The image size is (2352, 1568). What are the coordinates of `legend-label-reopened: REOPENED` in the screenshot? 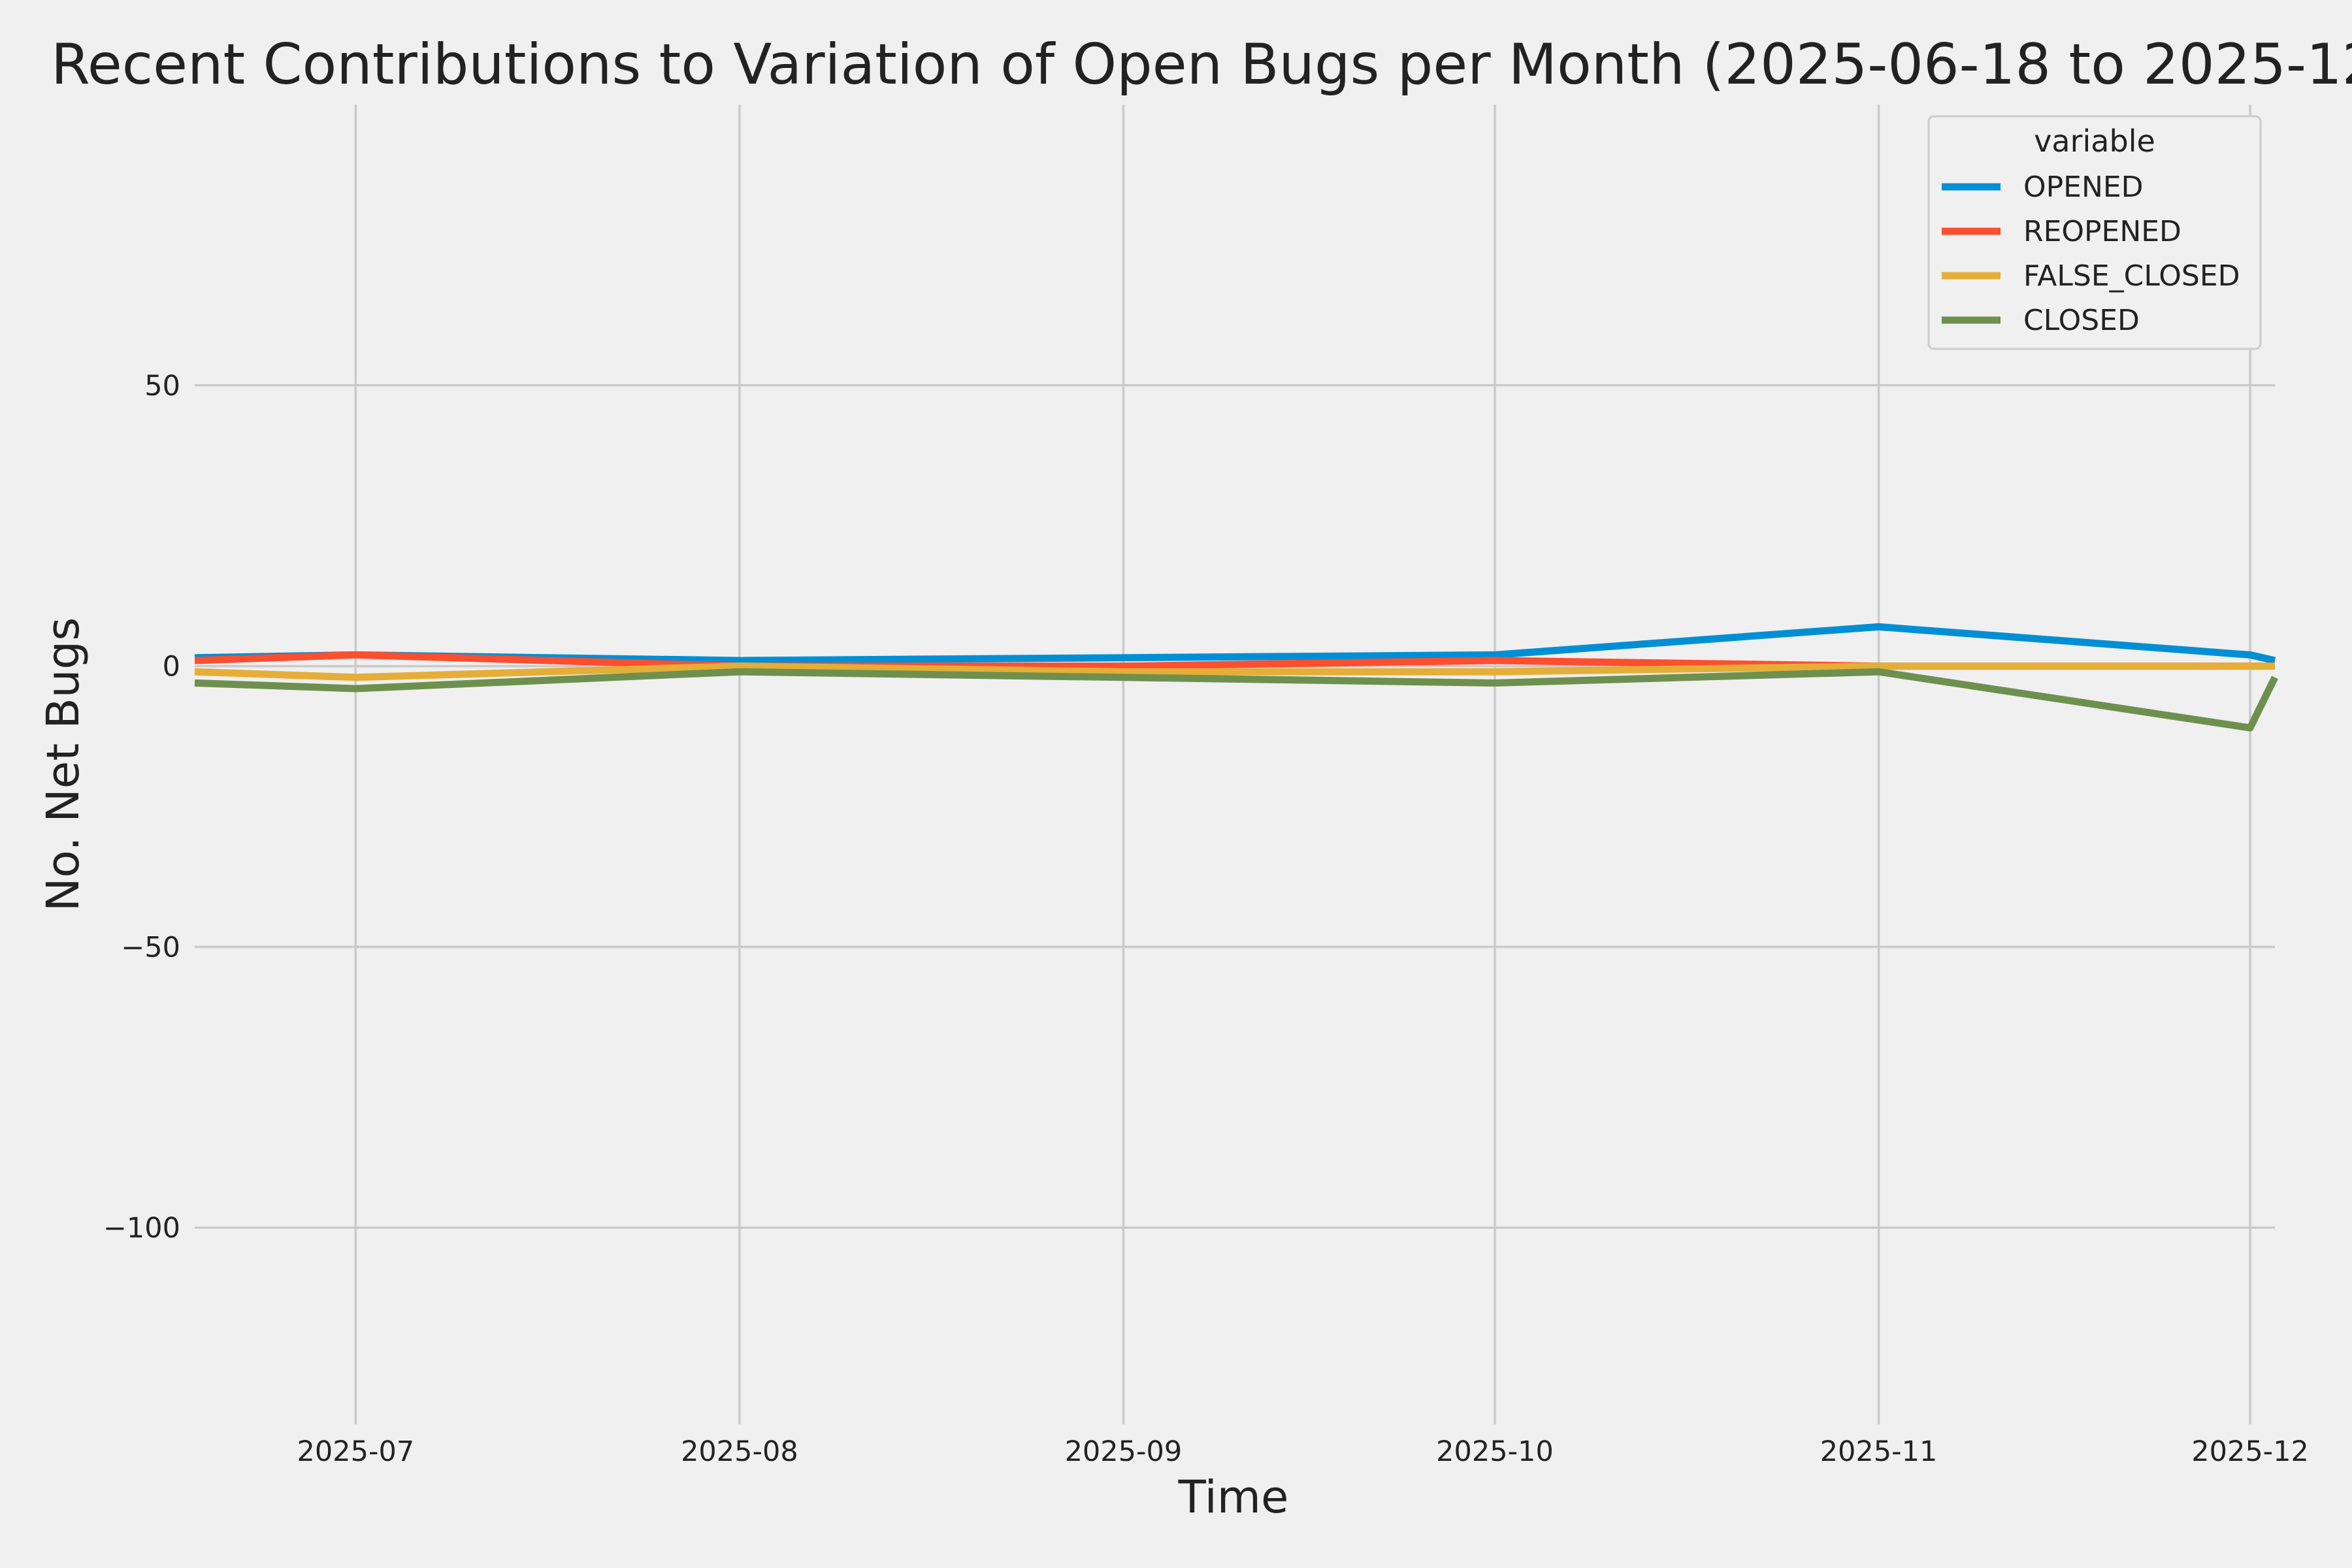 It's located at (2102, 231).